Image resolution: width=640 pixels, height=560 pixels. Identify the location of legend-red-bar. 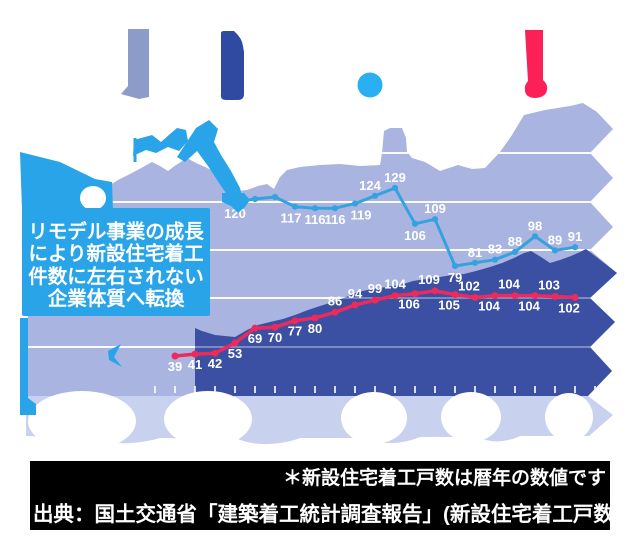
(536, 64).